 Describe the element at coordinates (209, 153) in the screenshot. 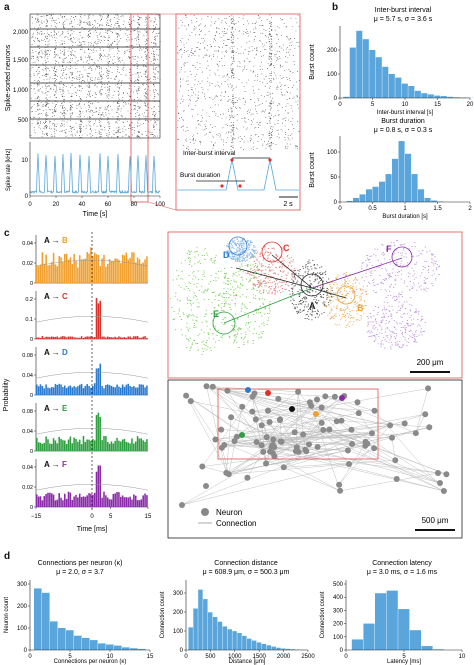

I see `interburst-annotation: Inter-burst interval` at that location.